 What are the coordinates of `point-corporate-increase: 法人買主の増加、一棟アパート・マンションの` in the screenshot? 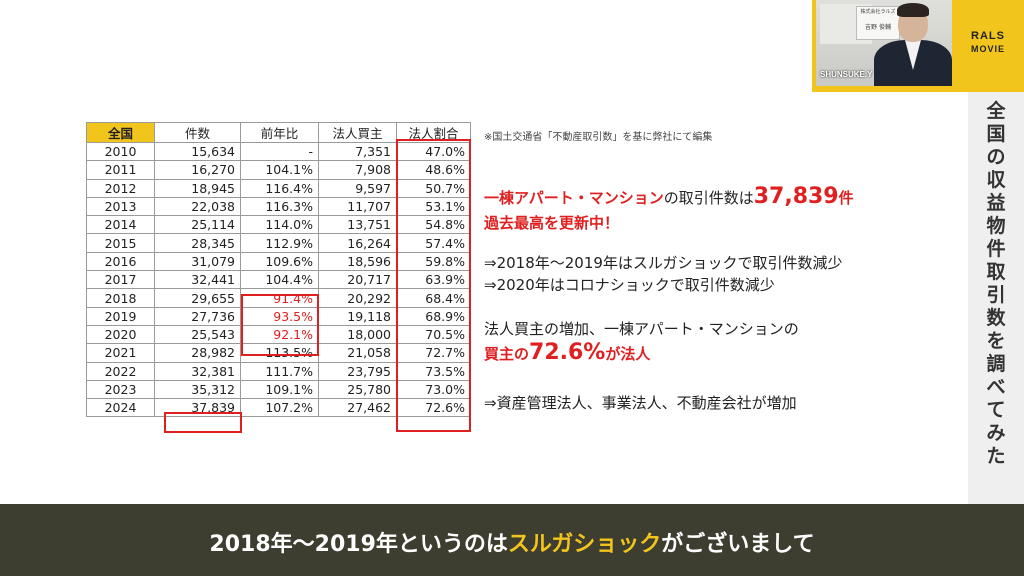 It's located at (641, 329).